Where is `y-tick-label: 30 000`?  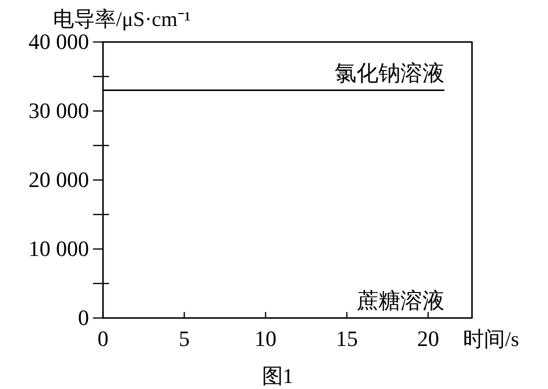 y-tick-label: 30 000 is located at coordinates (58, 110).